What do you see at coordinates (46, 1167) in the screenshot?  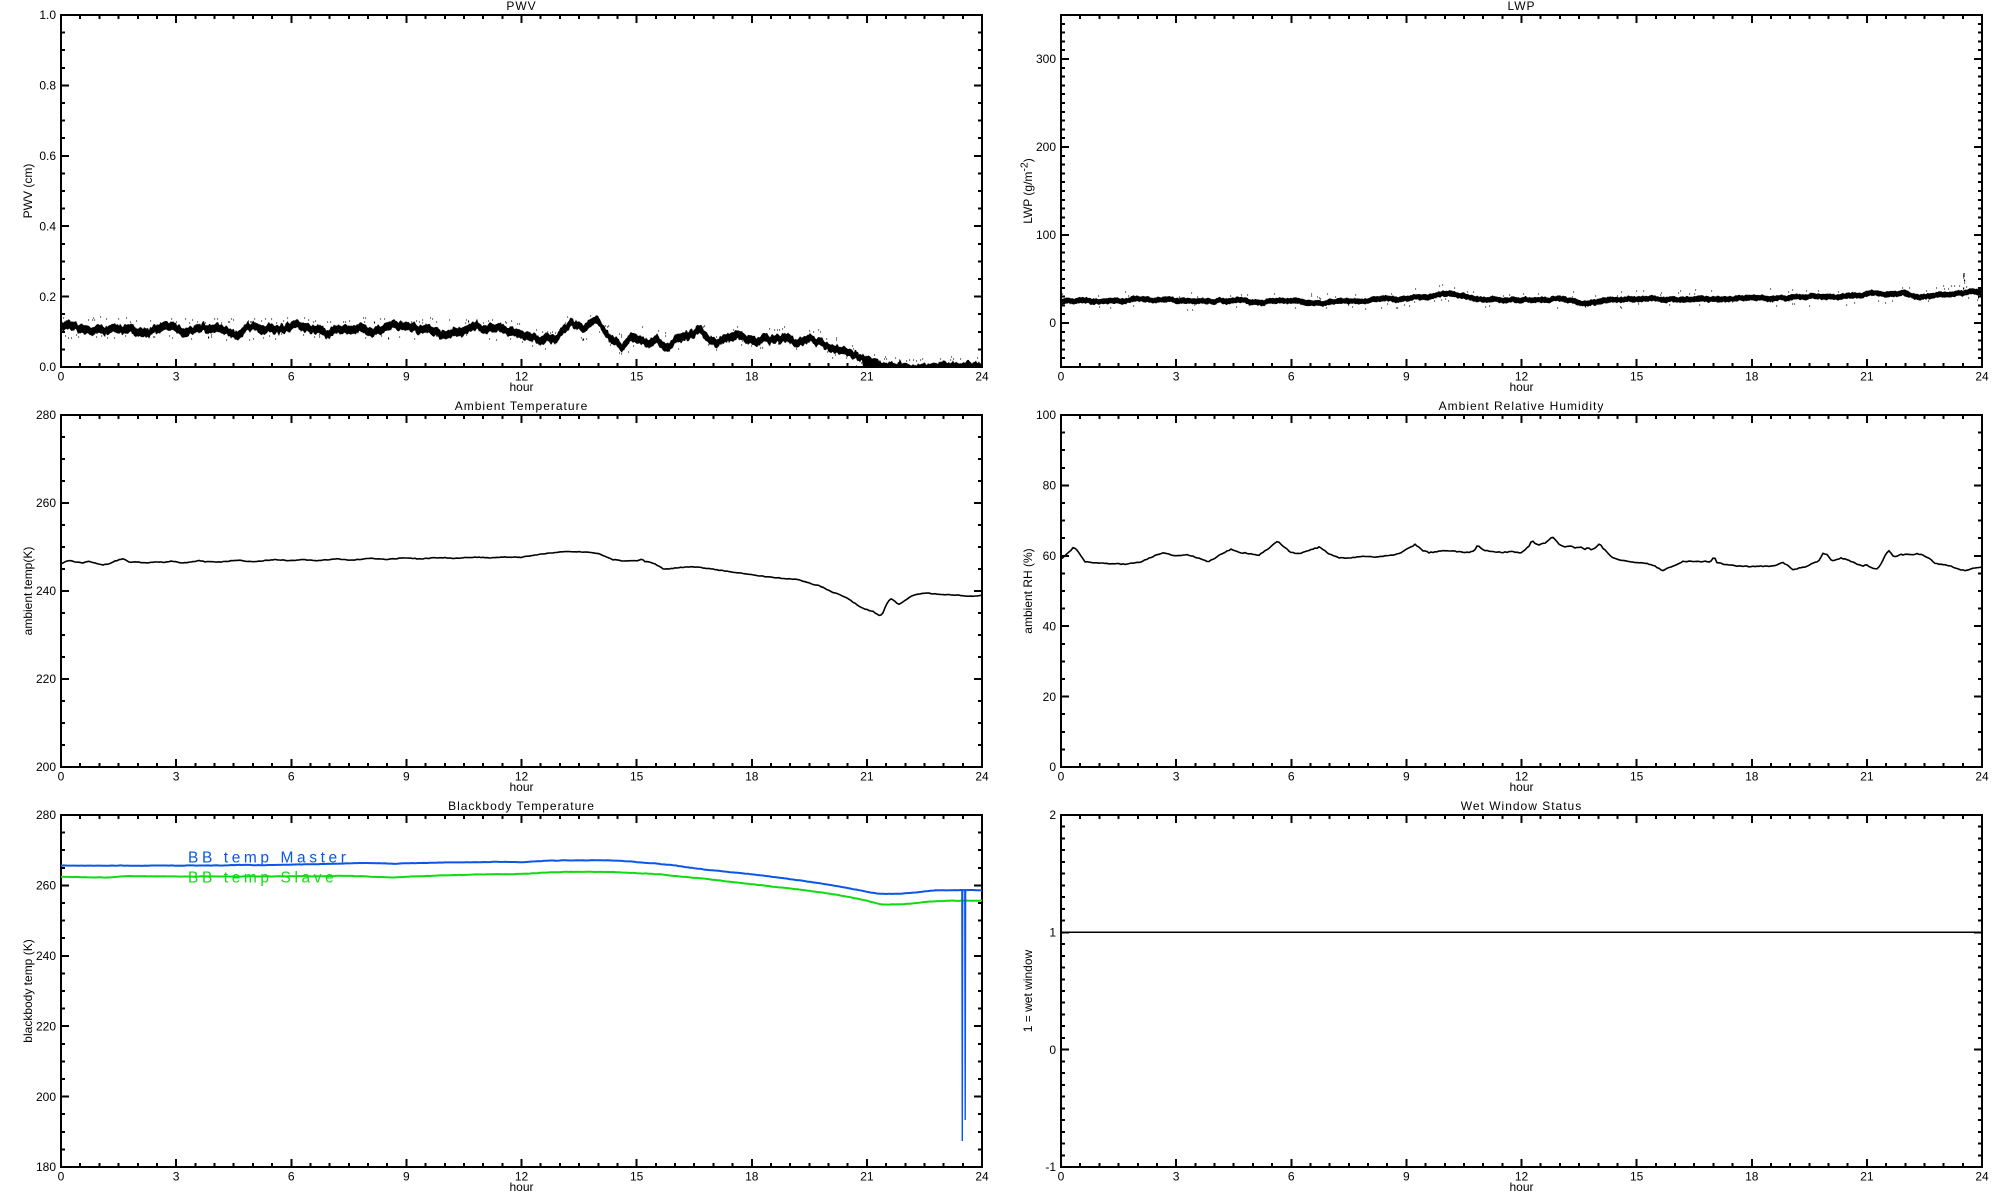 I see `svg-text: 180` at bounding box center [46, 1167].